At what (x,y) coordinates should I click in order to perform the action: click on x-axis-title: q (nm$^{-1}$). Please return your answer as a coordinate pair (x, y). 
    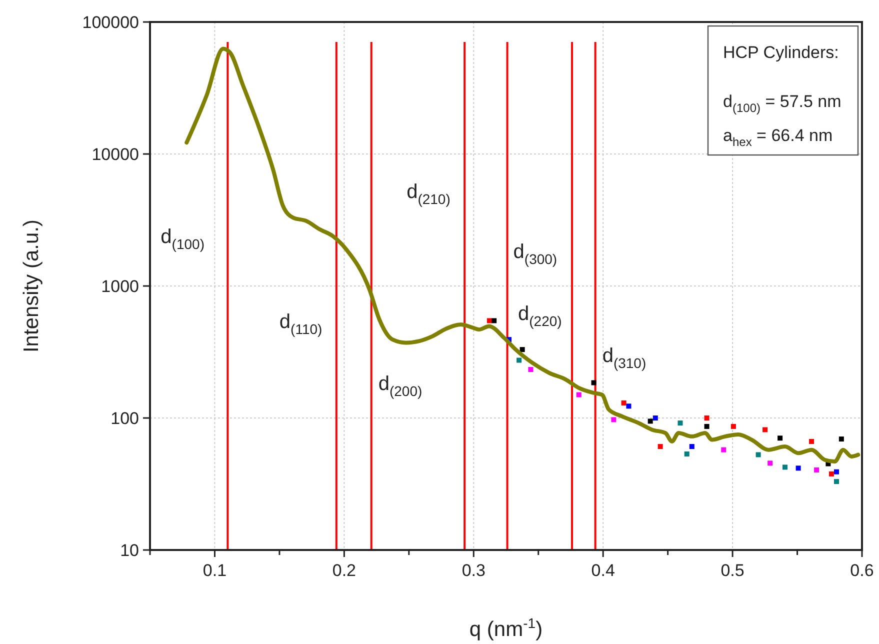
    Looking at the image, I should click on (506, 627).